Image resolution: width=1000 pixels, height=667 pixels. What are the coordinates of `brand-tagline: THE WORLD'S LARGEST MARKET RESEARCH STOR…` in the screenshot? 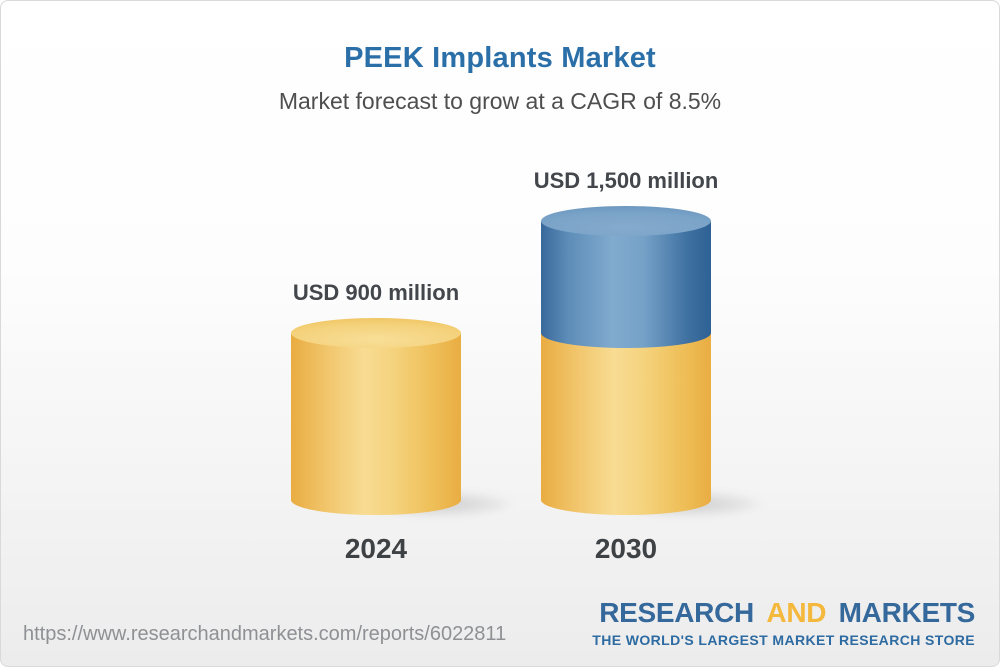 It's located at (783, 640).